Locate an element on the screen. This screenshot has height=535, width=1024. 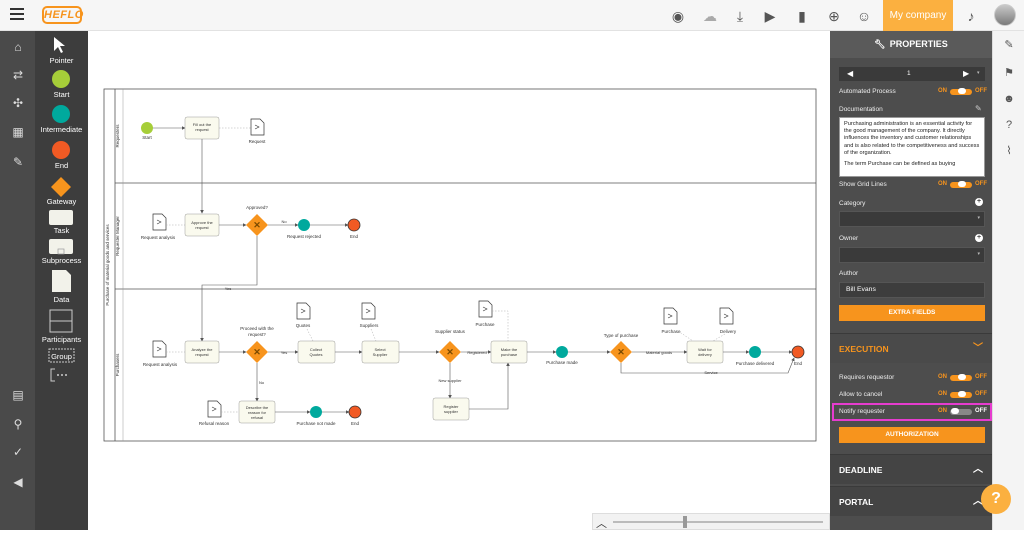
group-icon is located at coordinates (61, 355).